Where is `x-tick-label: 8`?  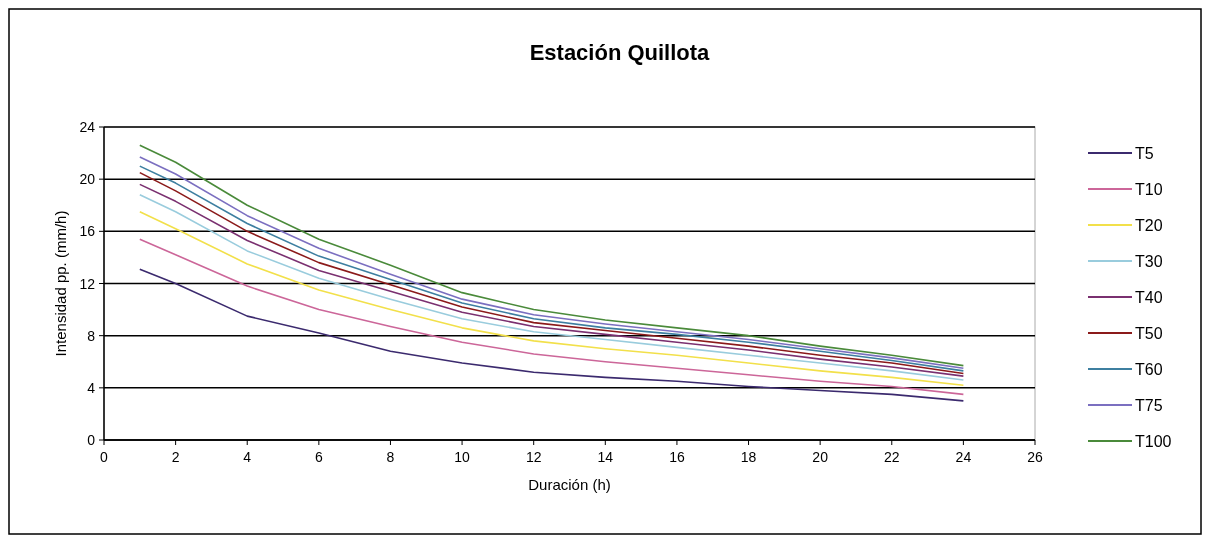
x-tick-label: 8 is located at coordinates (390, 457).